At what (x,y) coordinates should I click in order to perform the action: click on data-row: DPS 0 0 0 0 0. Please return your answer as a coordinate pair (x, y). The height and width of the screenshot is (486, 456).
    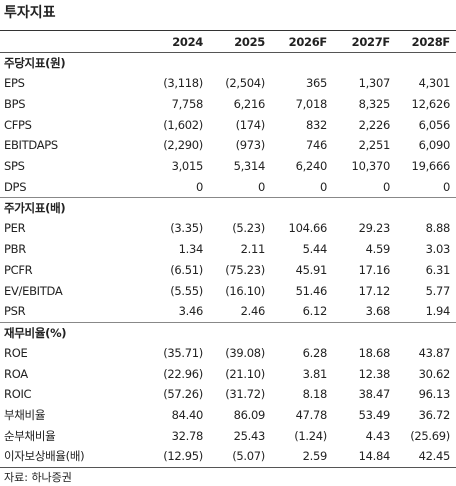
    Looking at the image, I should click on (228, 186).